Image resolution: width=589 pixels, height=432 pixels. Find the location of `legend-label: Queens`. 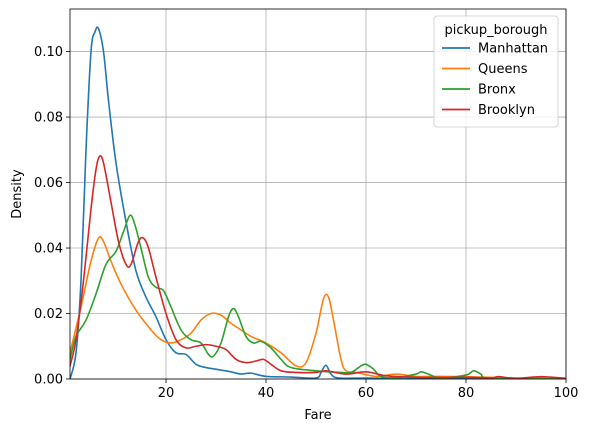

legend-label: Queens is located at coordinates (503, 69).